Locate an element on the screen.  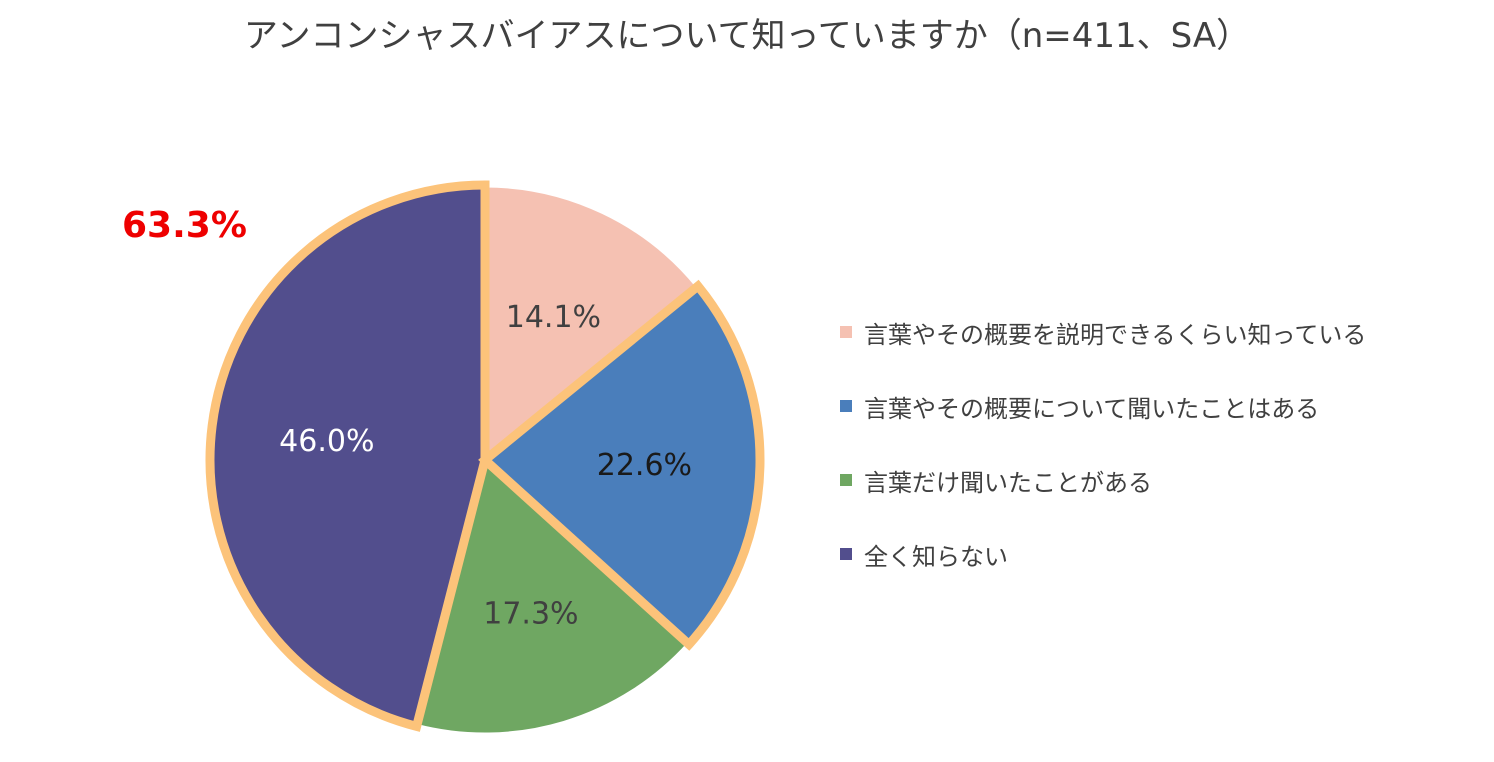
legend-item-3: 全く知らない is located at coordinates (1103, 554).